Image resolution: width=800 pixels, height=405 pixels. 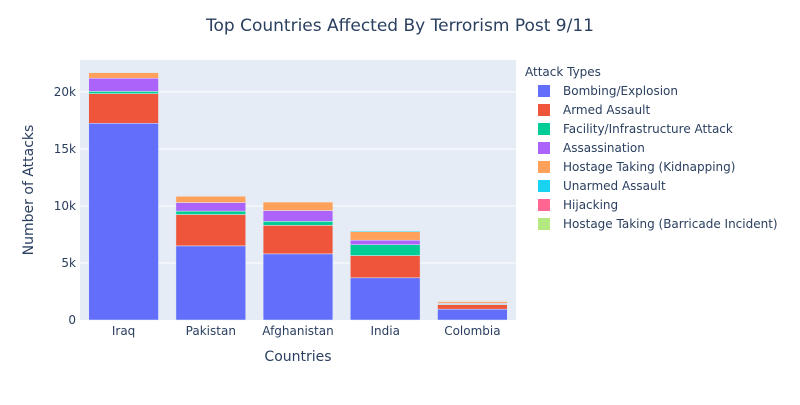 I want to click on y-axis-title: Number of Attacks, so click(x=29, y=190).